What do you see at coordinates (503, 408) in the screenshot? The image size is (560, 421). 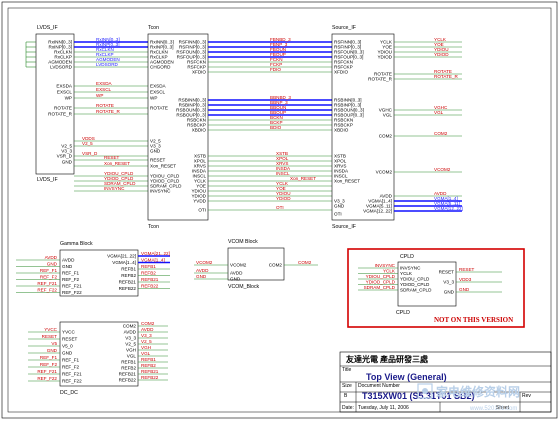 I see `title-block-sheet-label: Sheet` at bounding box center [503, 408].